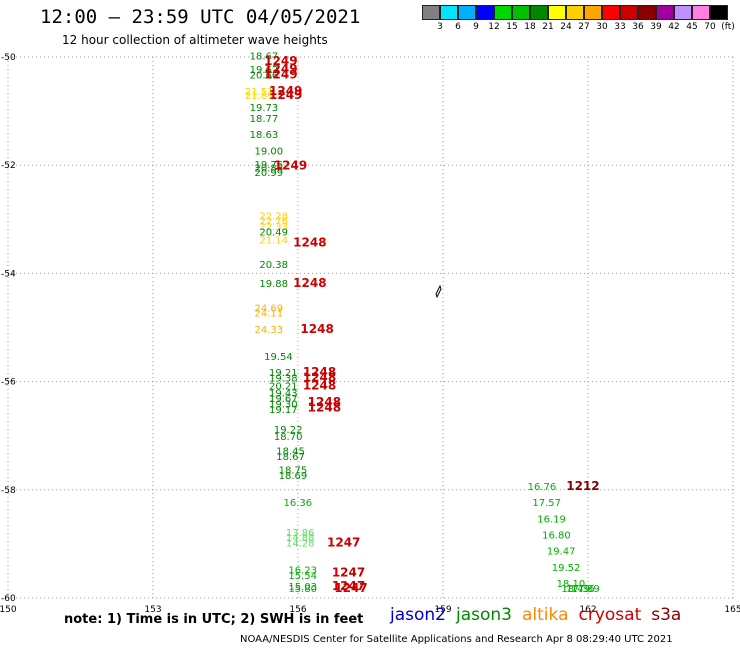 The height and width of the screenshot is (650, 740). I want to click on wave-height-label: 17.57, so click(546, 503).